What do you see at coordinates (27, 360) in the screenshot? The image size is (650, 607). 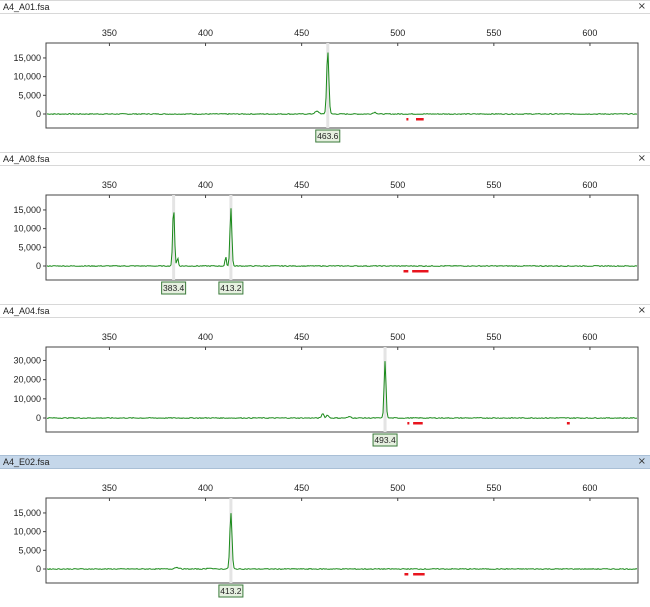 I see `y-tick-label: 30,000` at bounding box center [27, 360].